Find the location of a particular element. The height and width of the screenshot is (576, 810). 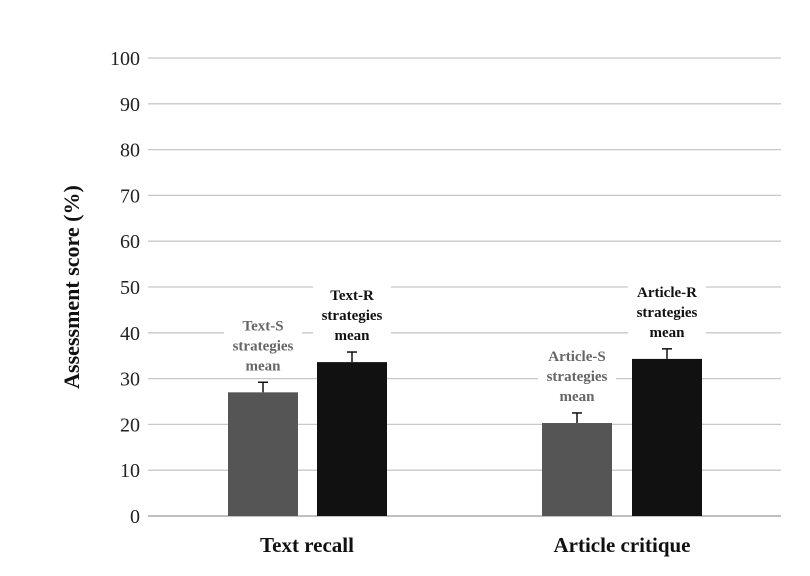

y-tick-label: 40 is located at coordinates (130, 334).